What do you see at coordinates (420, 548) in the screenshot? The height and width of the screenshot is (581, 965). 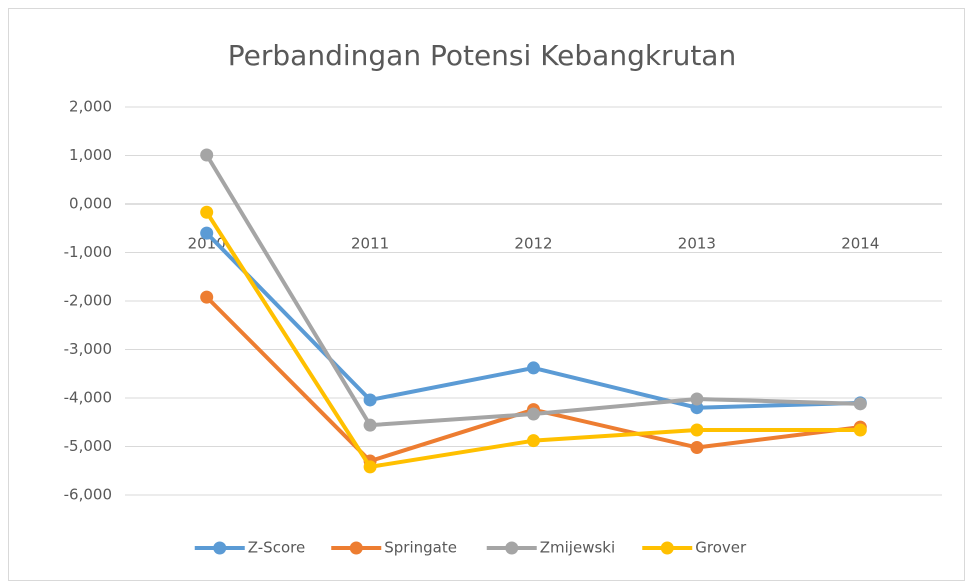 I see `legend-label: Springate` at bounding box center [420, 548].